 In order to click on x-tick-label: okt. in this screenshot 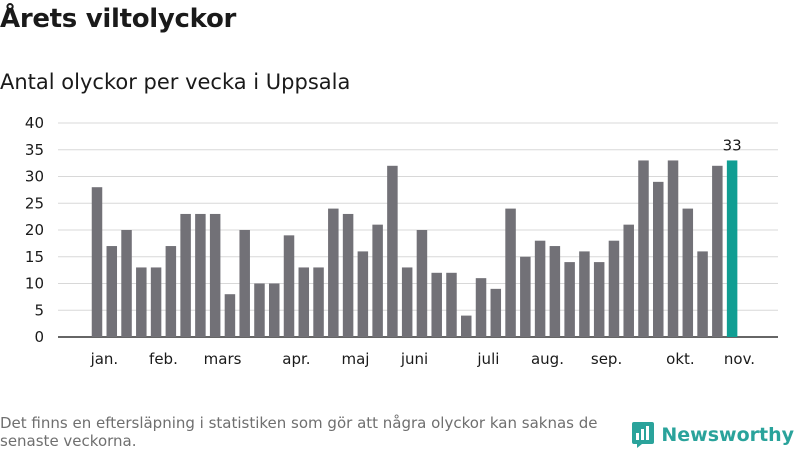, I will do `click(680, 359)`.